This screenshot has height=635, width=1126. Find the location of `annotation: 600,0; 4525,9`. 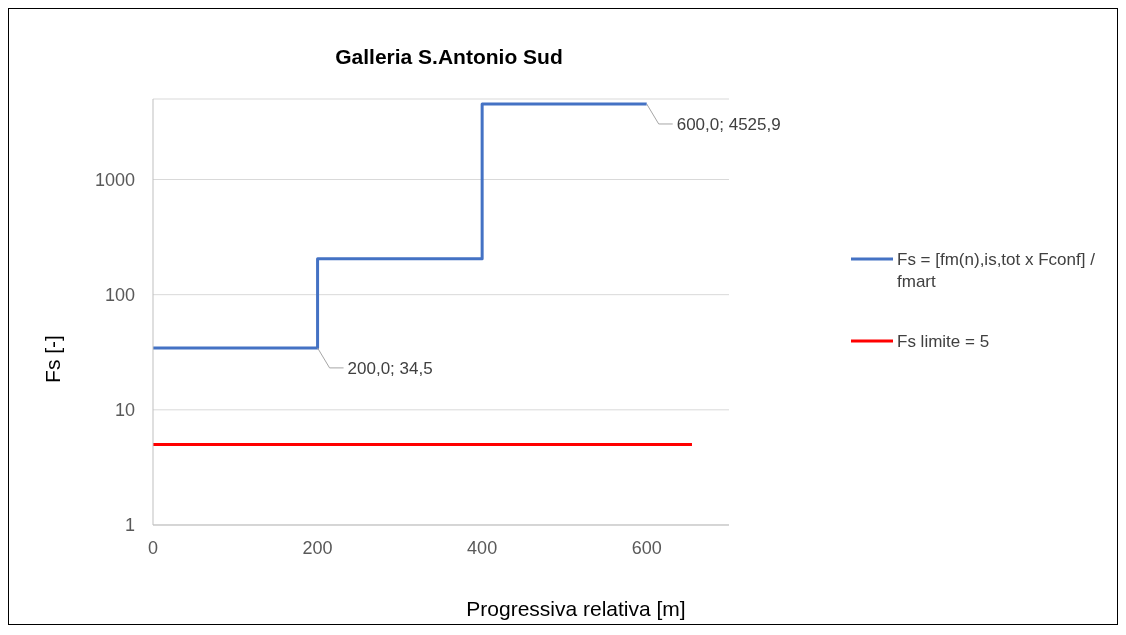

annotation: 600,0; 4525,9 is located at coordinates (728, 124).